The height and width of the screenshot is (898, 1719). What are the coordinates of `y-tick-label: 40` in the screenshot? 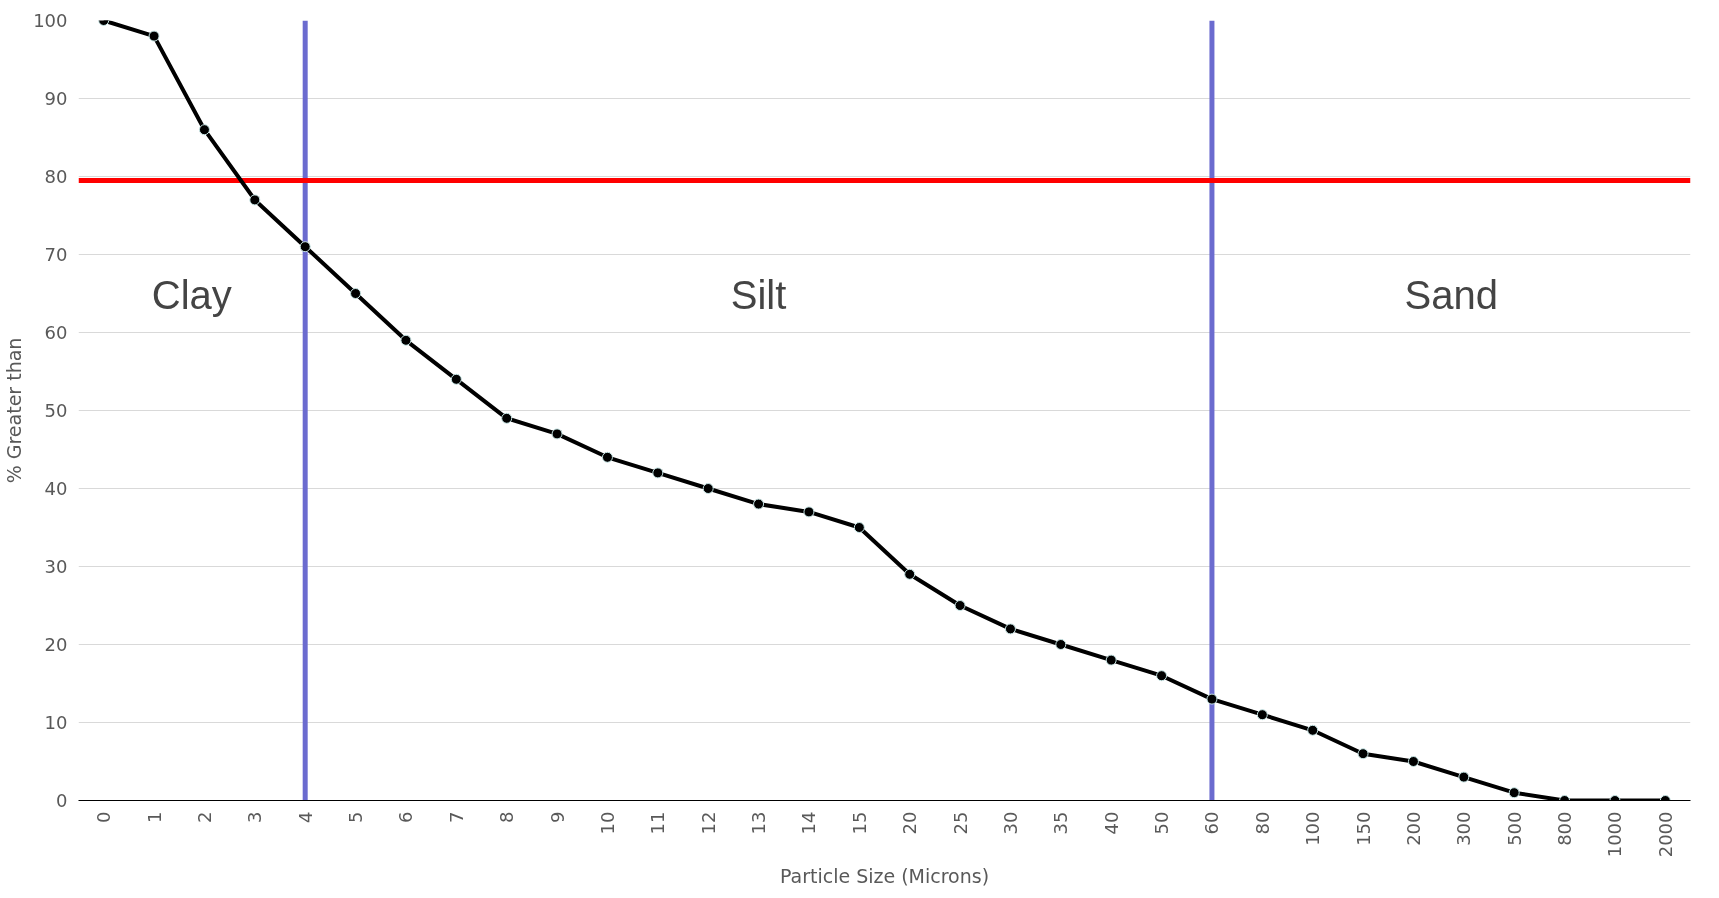 It's located at (56, 488).